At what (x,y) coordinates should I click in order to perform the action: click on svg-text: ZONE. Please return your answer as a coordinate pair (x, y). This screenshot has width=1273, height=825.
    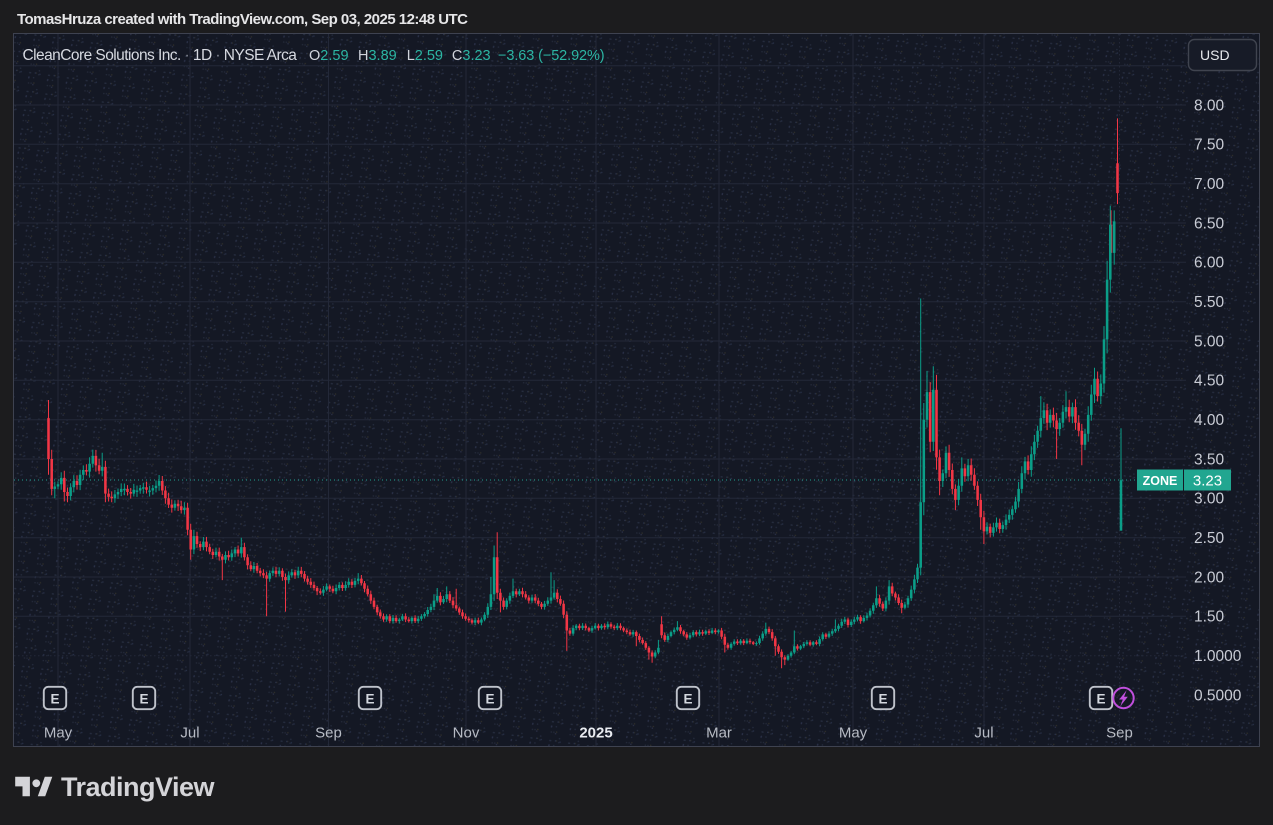
    Looking at the image, I should click on (1160, 481).